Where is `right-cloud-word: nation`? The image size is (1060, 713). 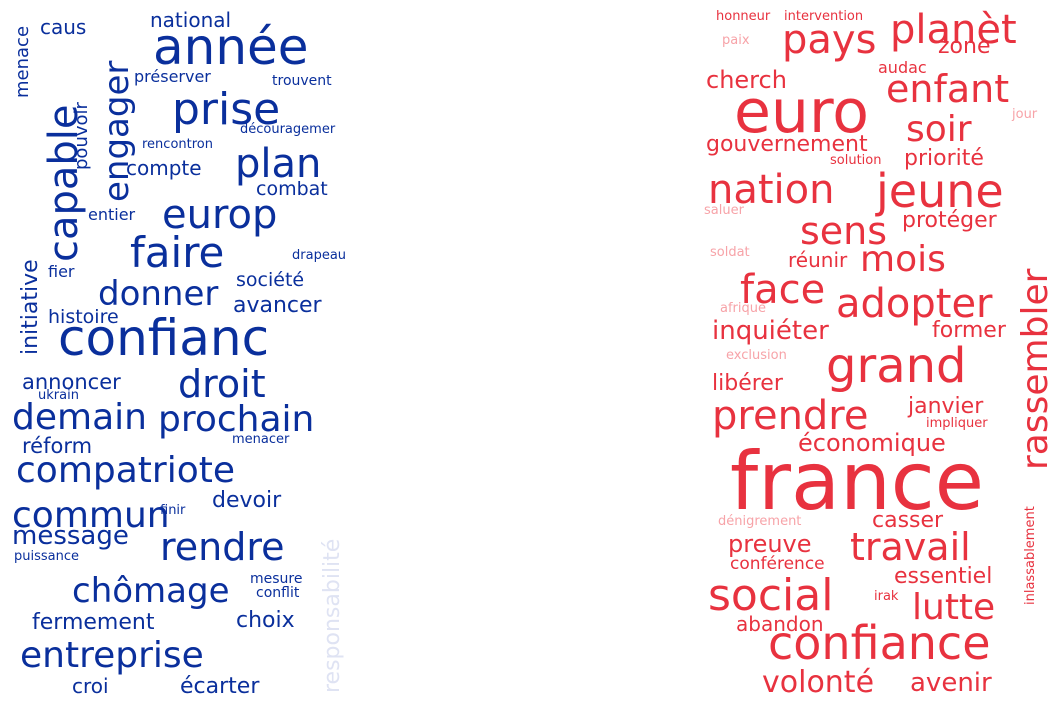 right-cloud-word: nation is located at coordinates (771, 190).